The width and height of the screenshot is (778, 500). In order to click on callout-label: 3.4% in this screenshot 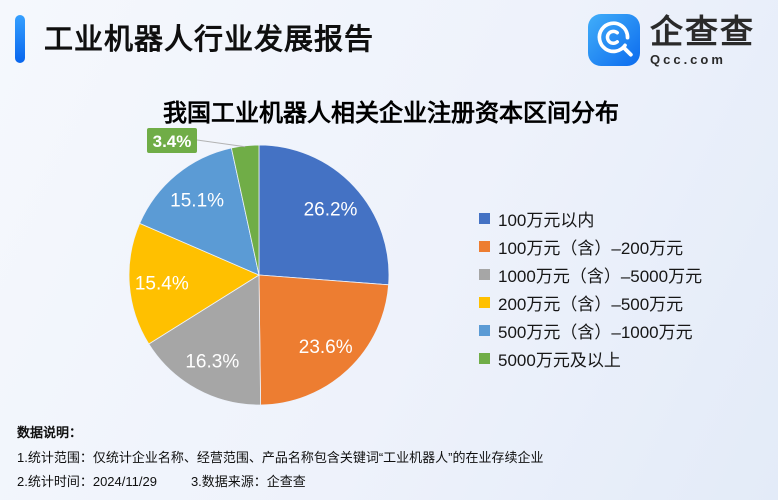, I will do `click(172, 141)`.